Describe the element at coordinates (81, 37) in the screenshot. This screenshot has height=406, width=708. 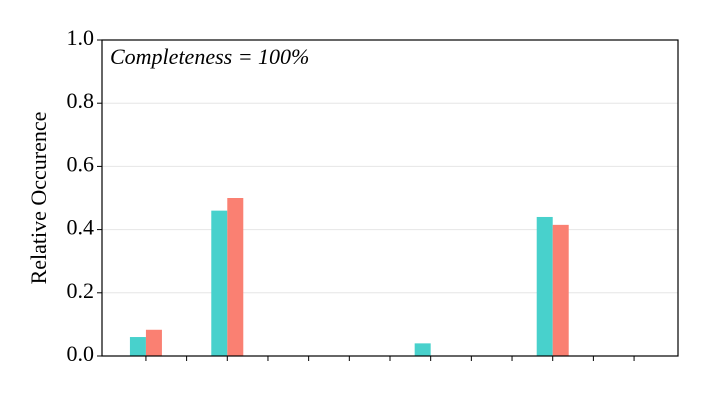
I see `y-tick-label: 1.0` at that location.